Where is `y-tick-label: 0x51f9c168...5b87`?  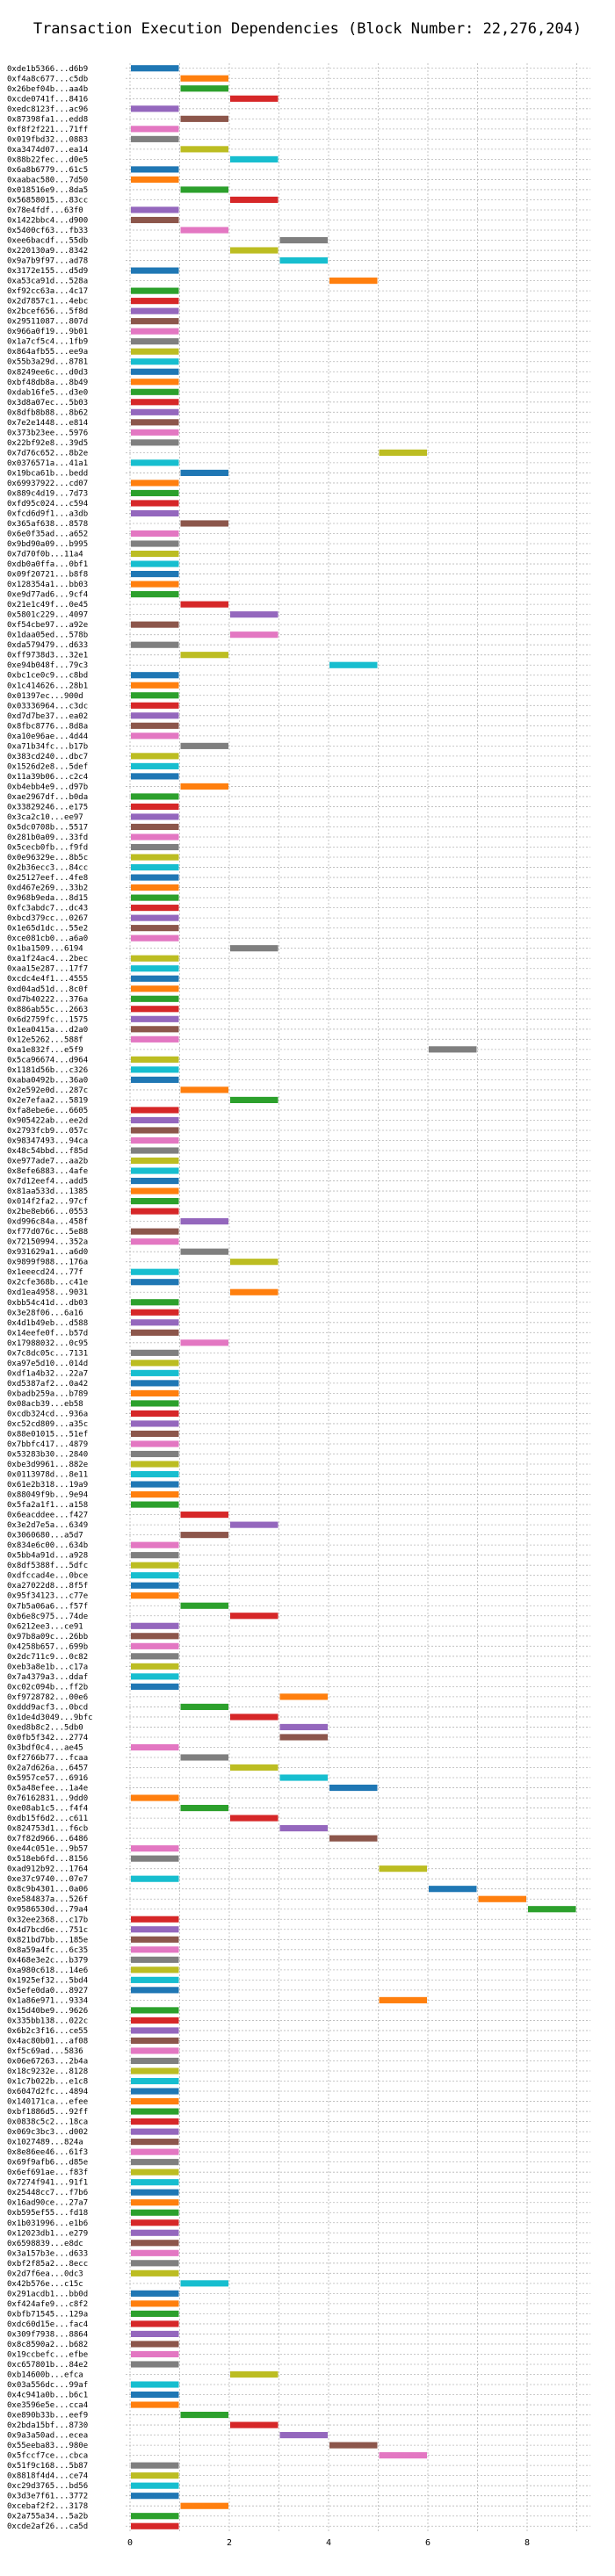 y-tick-label: 0x51f9c168...5b87 is located at coordinates (47, 2466).